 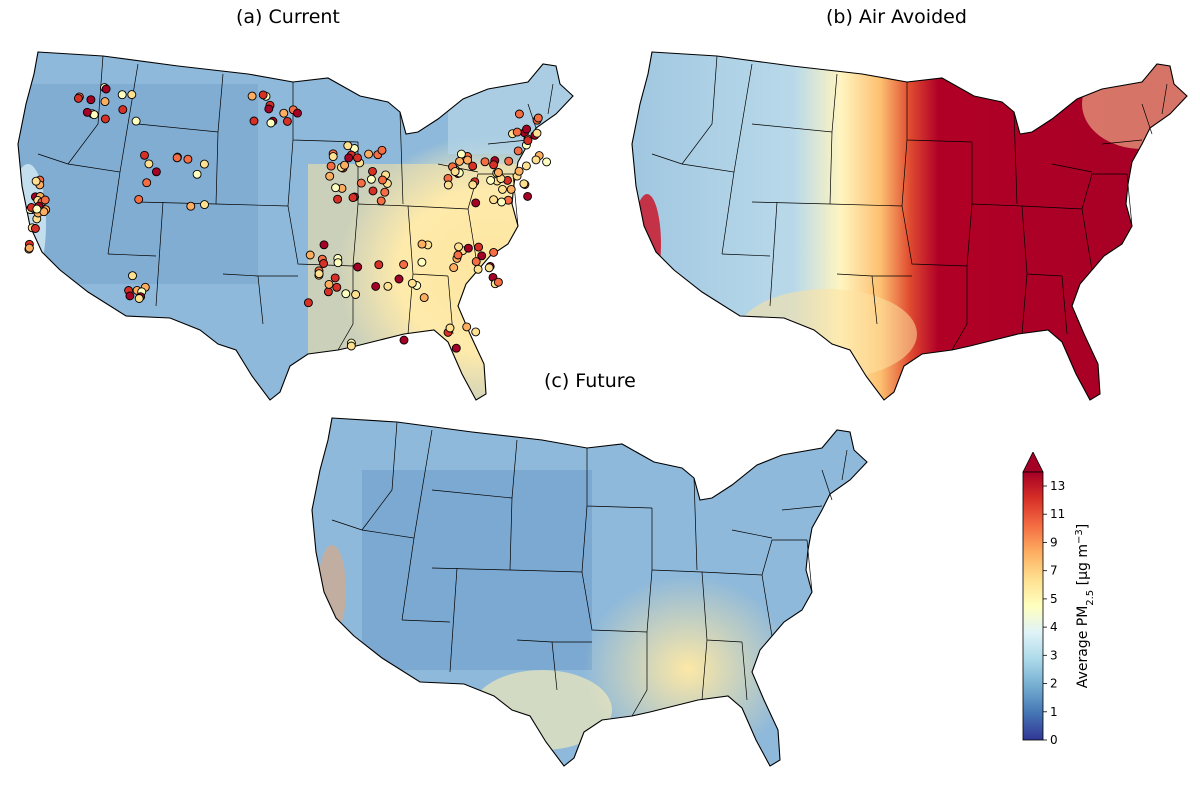 What do you see at coordinates (590, 381) in the screenshot?
I see `panel-c-title: (c) Future` at bounding box center [590, 381].